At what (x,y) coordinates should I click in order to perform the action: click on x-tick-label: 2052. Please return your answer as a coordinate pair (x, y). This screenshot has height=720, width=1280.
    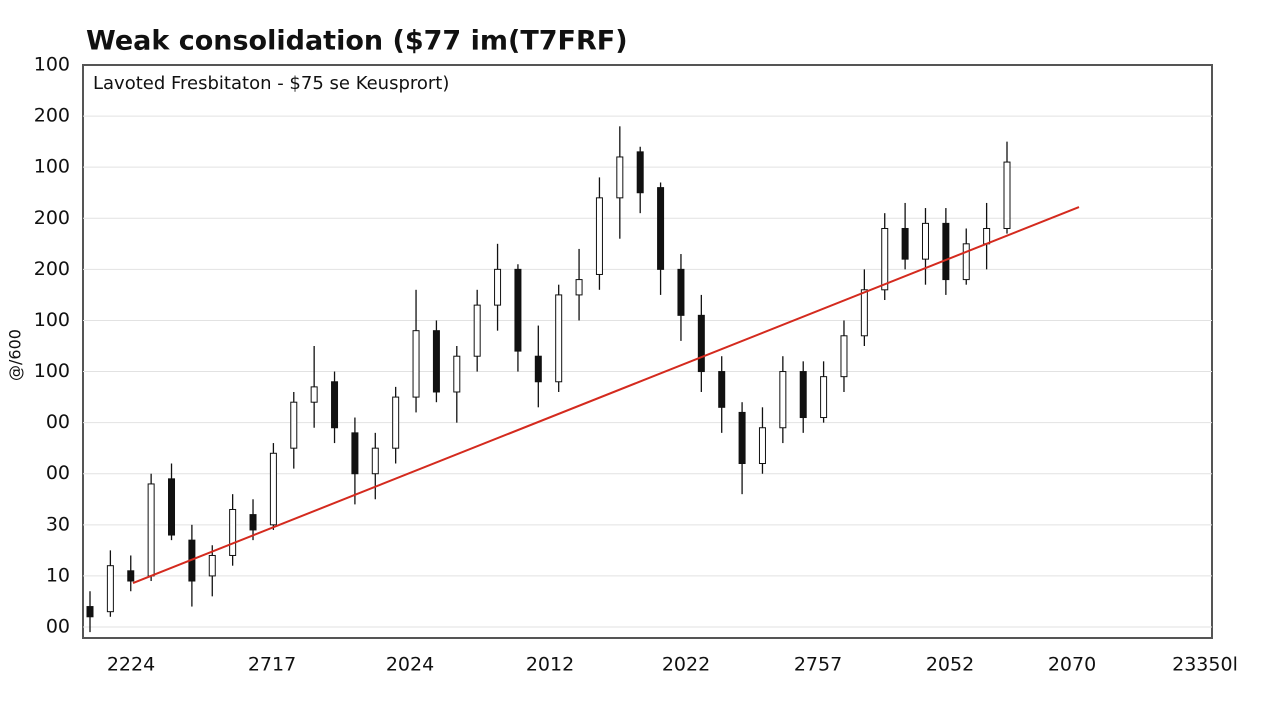
    Looking at the image, I should click on (950, 665).